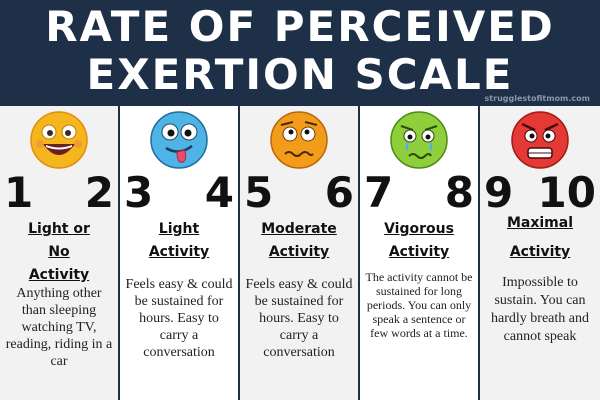  I want to click on tongue-out-face-icon, so click(179, 140).